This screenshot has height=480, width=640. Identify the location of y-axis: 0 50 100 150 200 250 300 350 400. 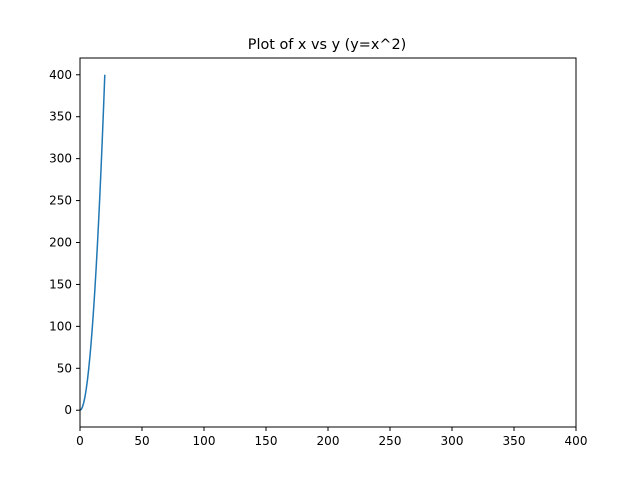
(64, 242).